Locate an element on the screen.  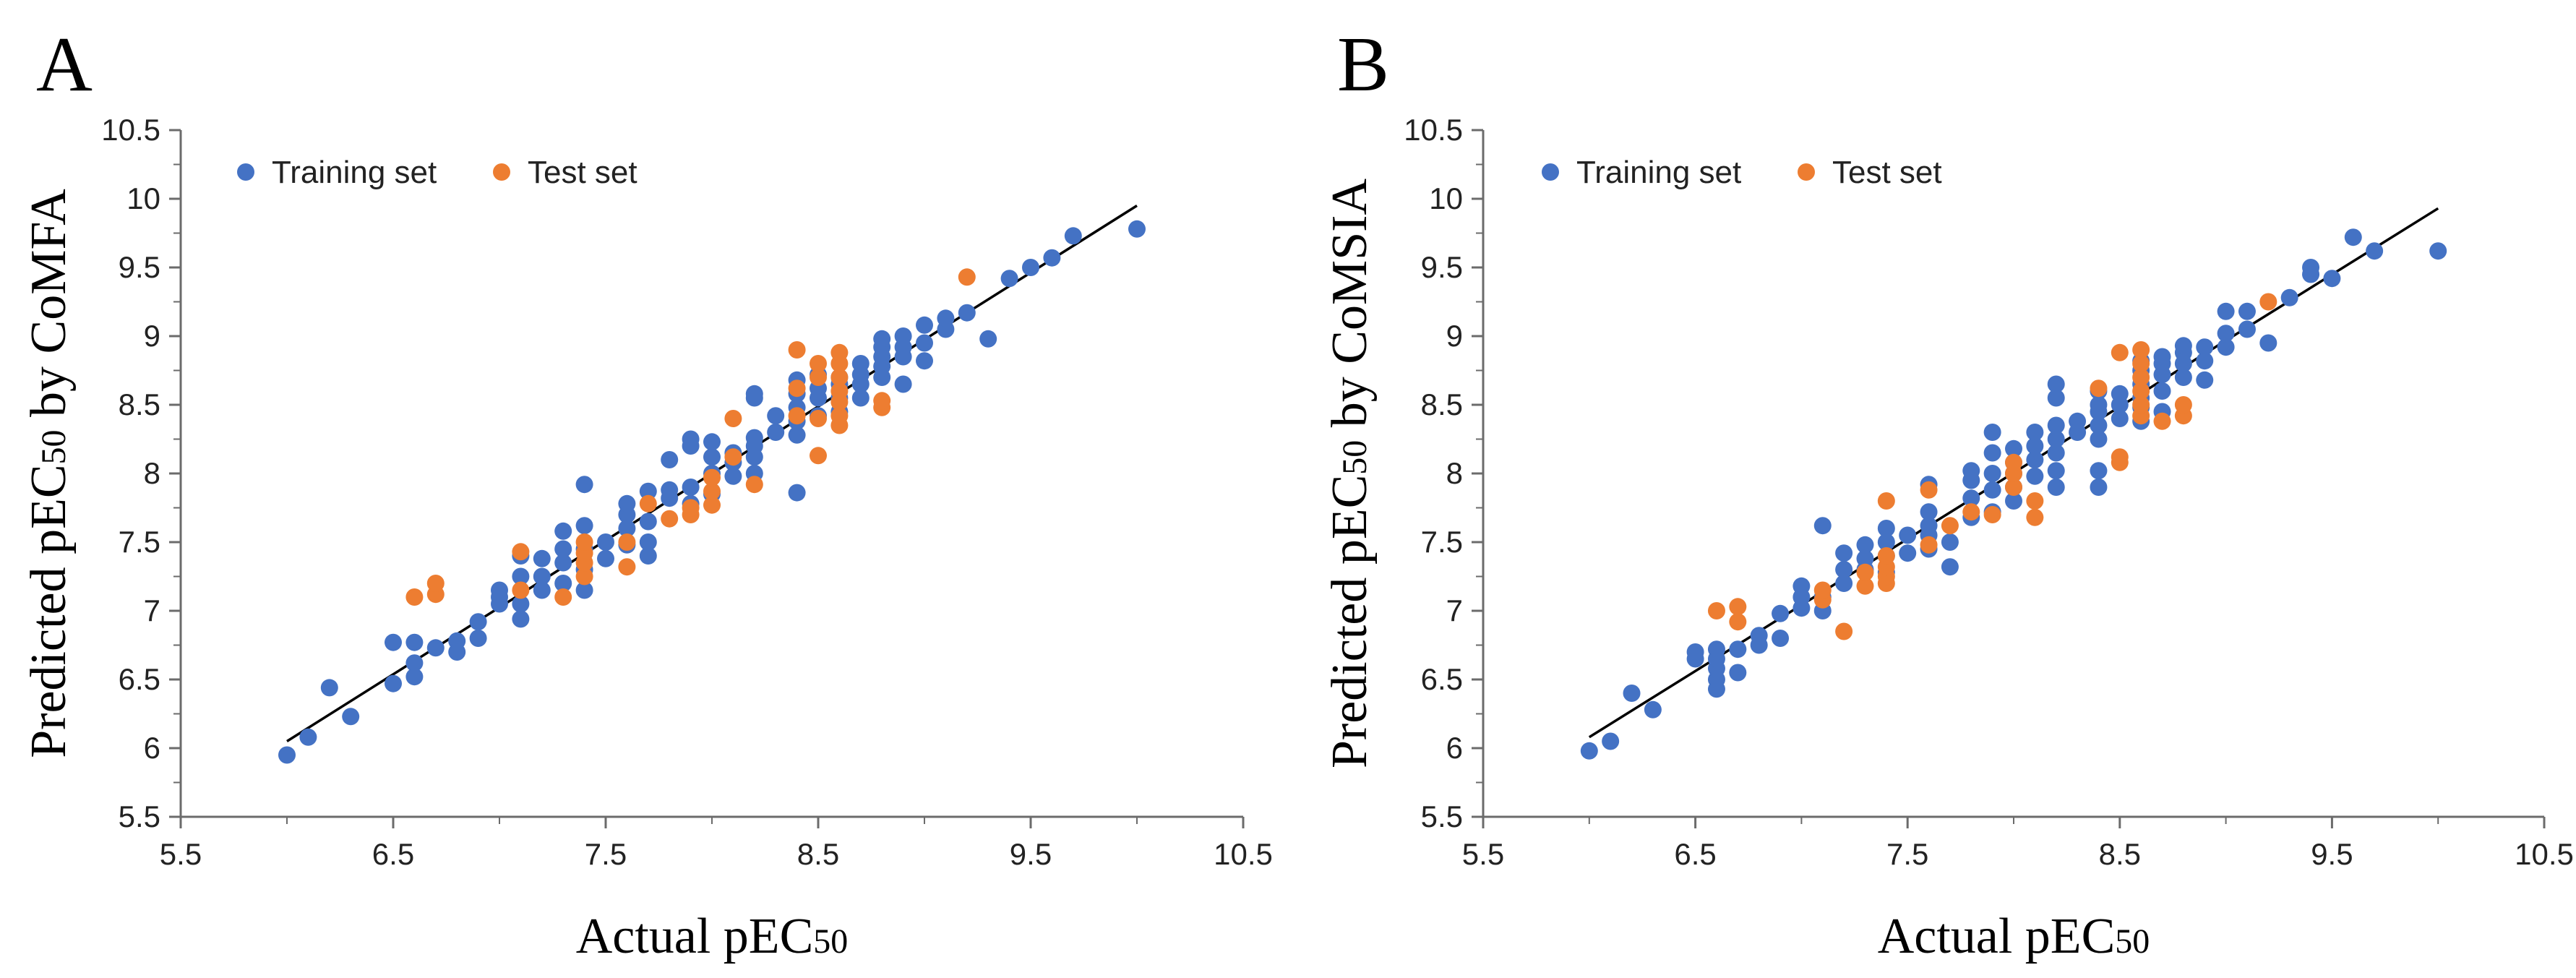
x-axis-title: Actual pEC50 is located at coordinates (2014, 936).